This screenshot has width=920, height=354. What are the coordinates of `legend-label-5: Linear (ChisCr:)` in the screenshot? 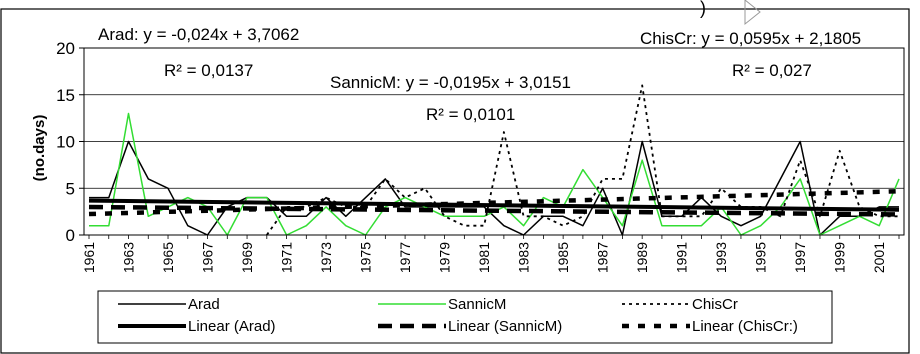 It's located at (745, 326).